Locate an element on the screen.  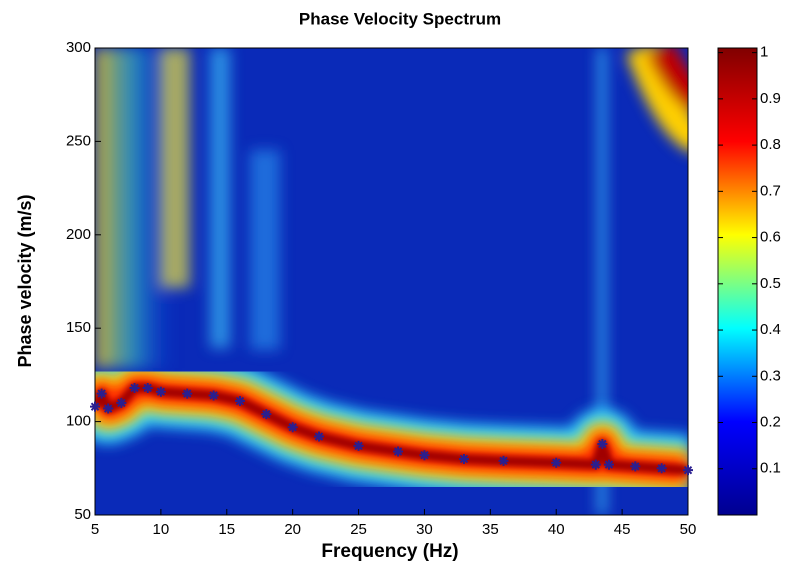
x-tick-label: 10 is located at coordinates (161, 529).